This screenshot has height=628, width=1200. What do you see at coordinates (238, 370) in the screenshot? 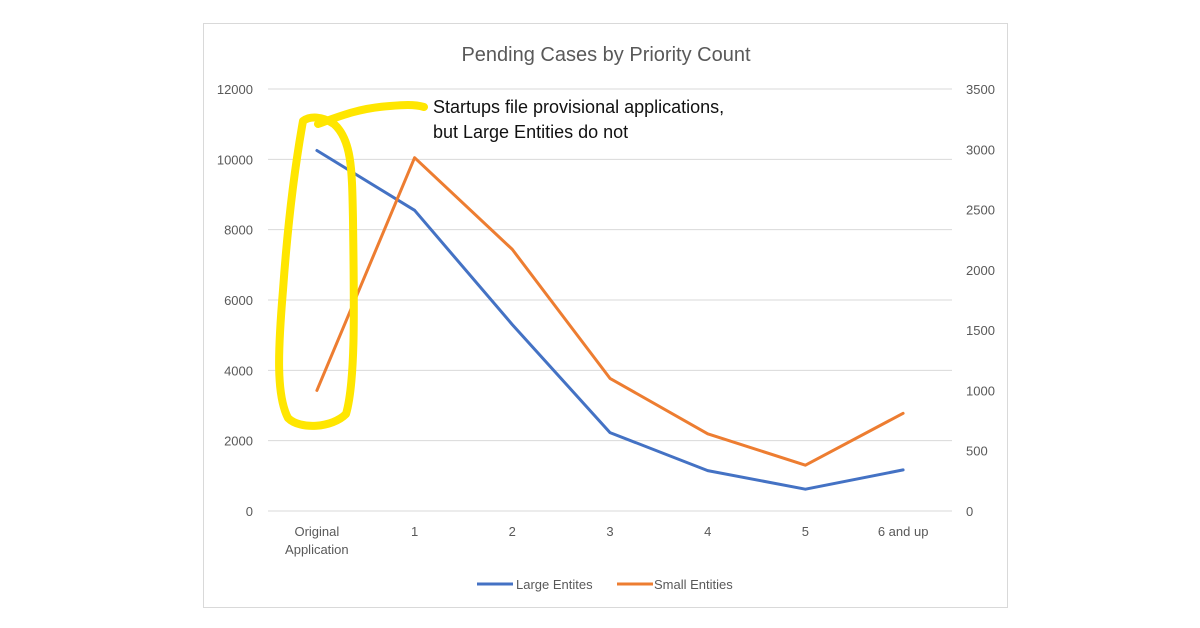
I see `left-axis-tick-label: 4000` at bounding box center [238, 370].